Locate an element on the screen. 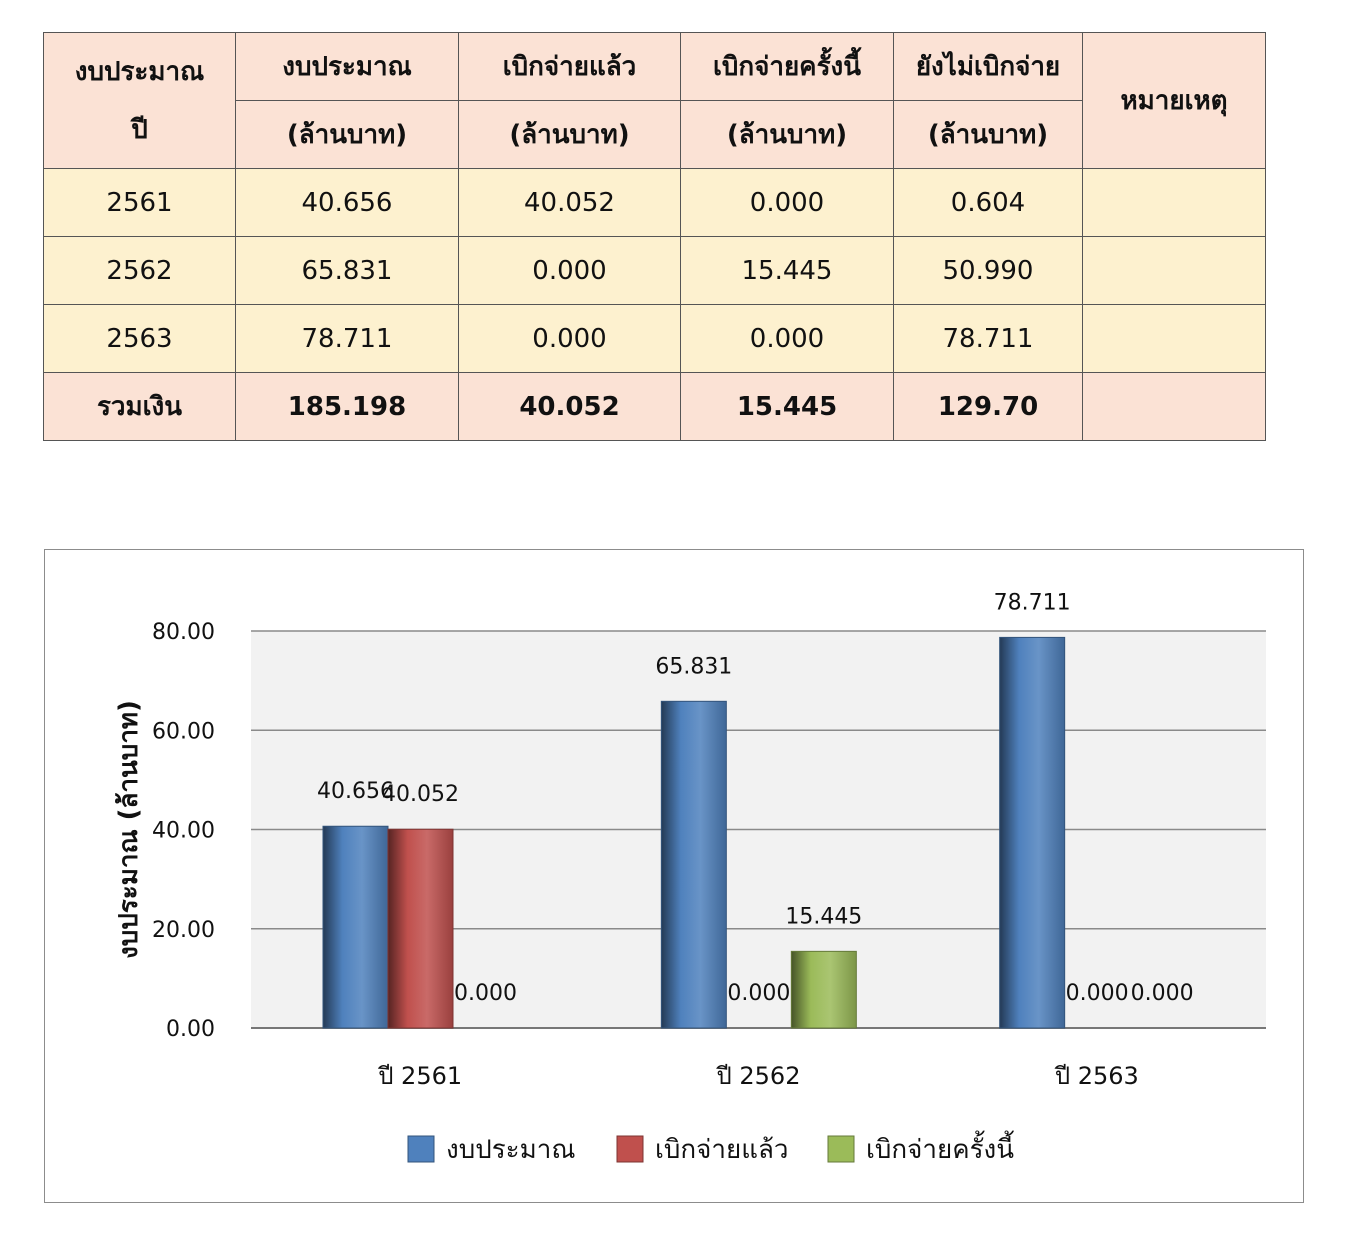 The width and height of the screenshot is (1357, 1237). data-label: 78.711 is located at coordinates (1032, 602).